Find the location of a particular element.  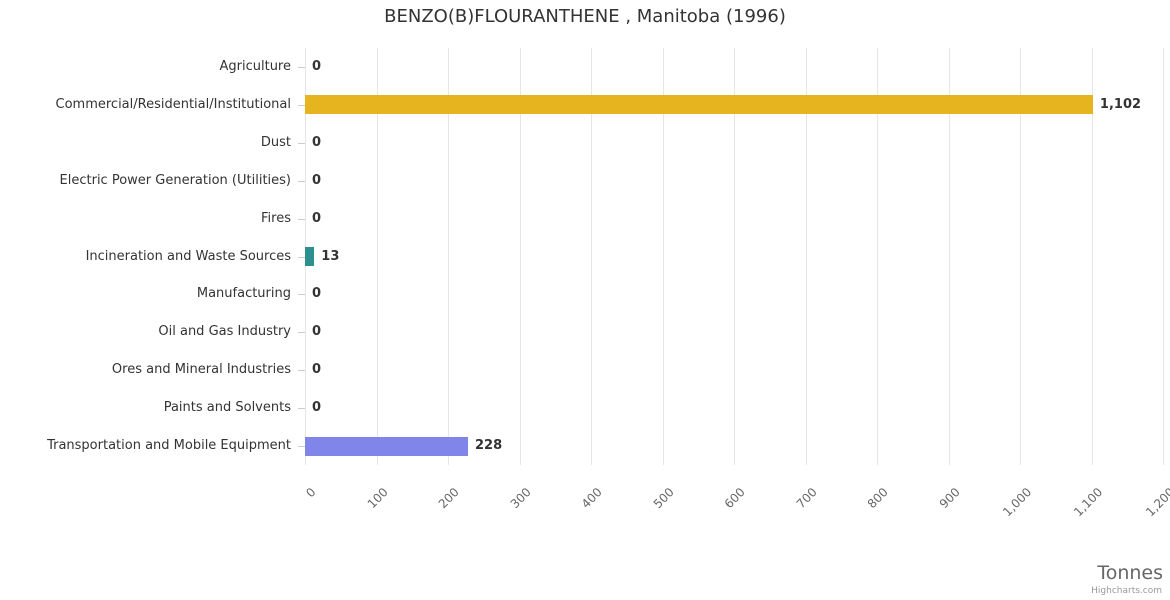

x-axis-tick-label: 0 is located at coordinates (311, 493).